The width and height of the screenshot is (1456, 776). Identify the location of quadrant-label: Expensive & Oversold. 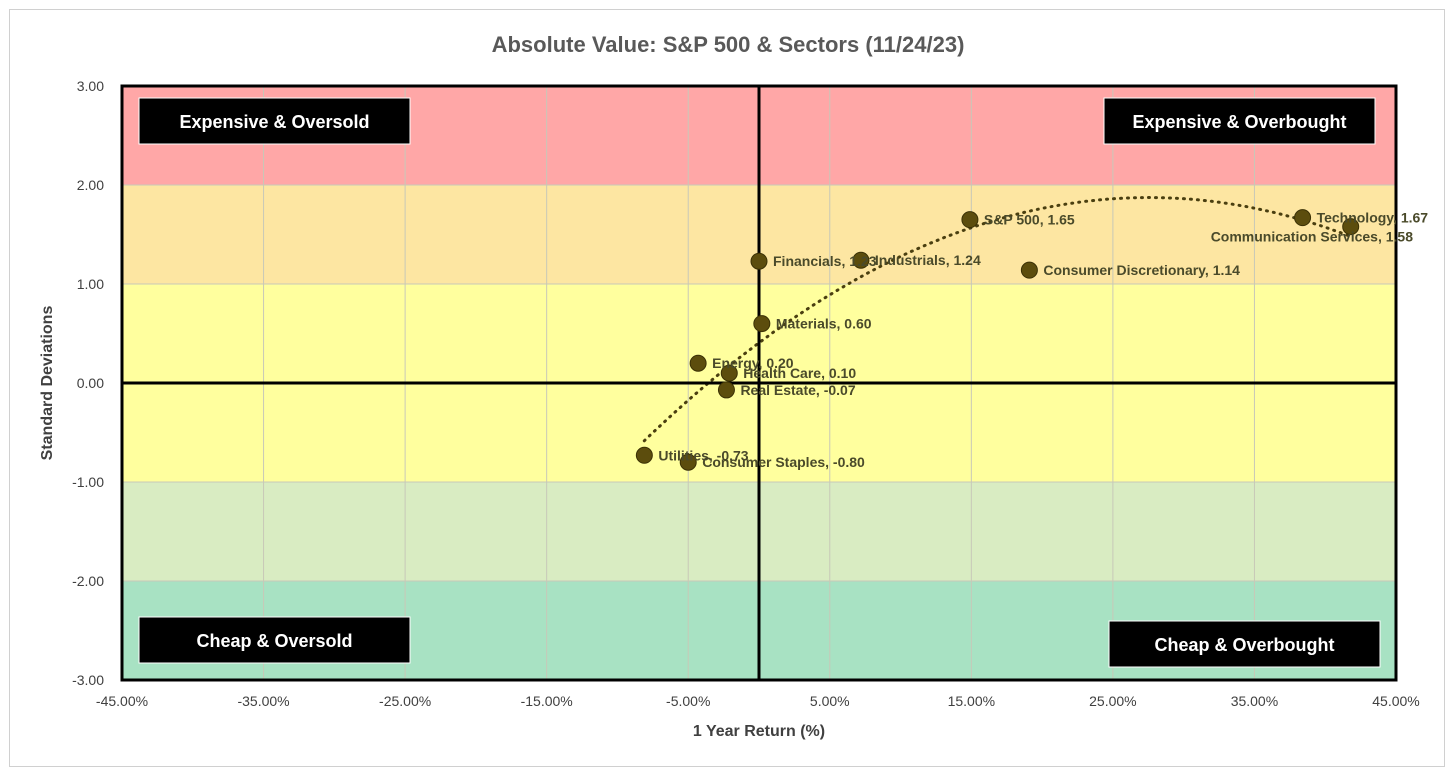
(274, 122).